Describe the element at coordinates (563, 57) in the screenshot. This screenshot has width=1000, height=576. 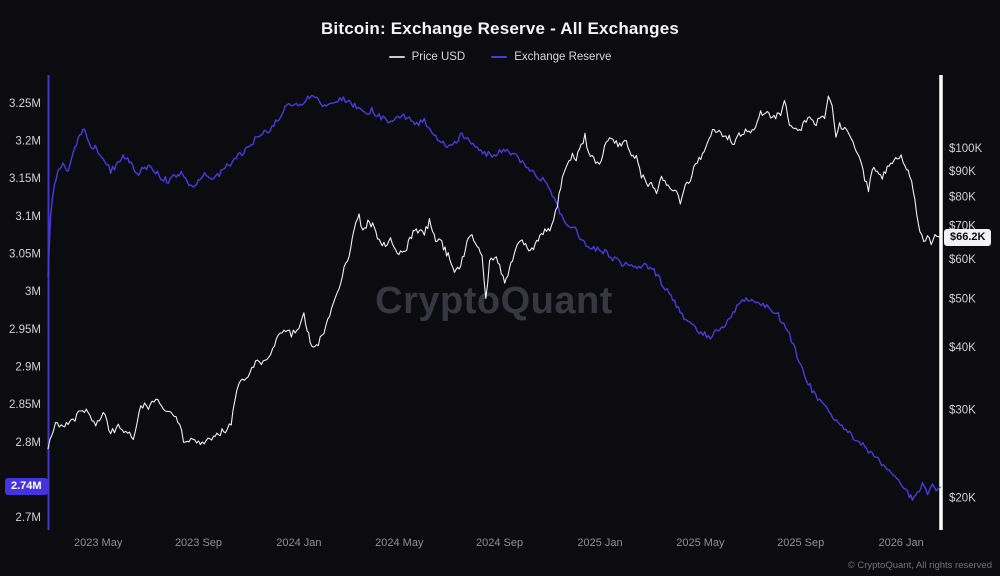
I see `legend-label-exchange-reserve: Exchange Reserve` at that location.